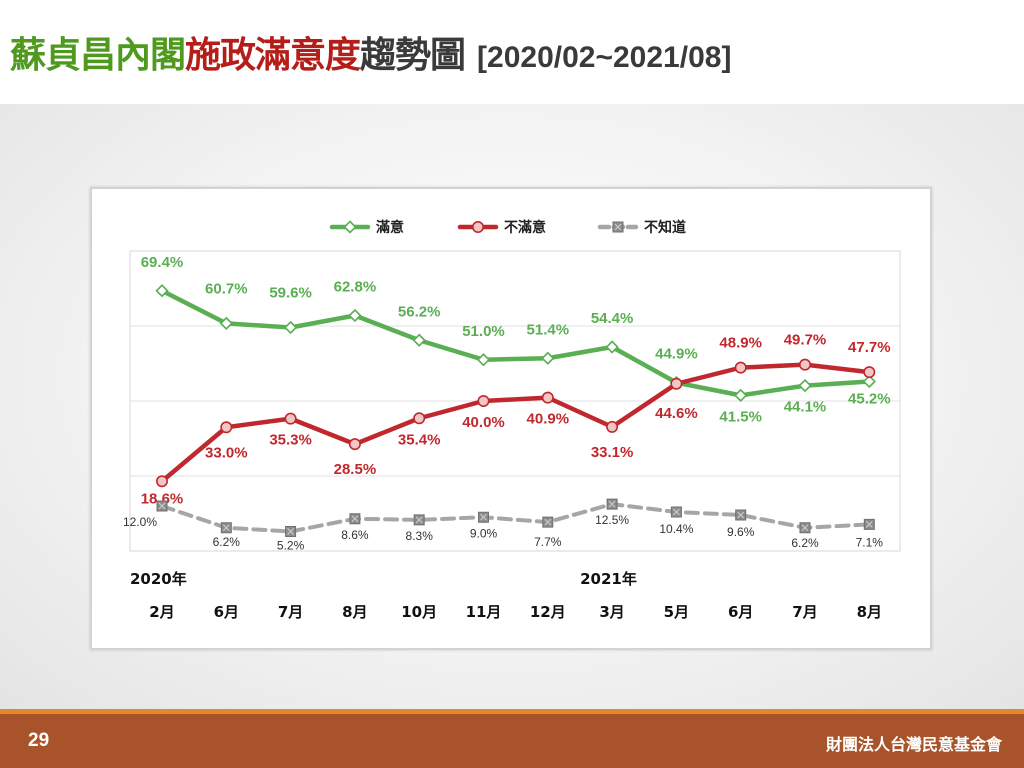 Image resolution: width=1024 pixels, height=768 pixels. What do you see at coordinates (226, 288) in the screenshot?
I see `data-label-s1: 60.7%` at bounding box center [226, 288].